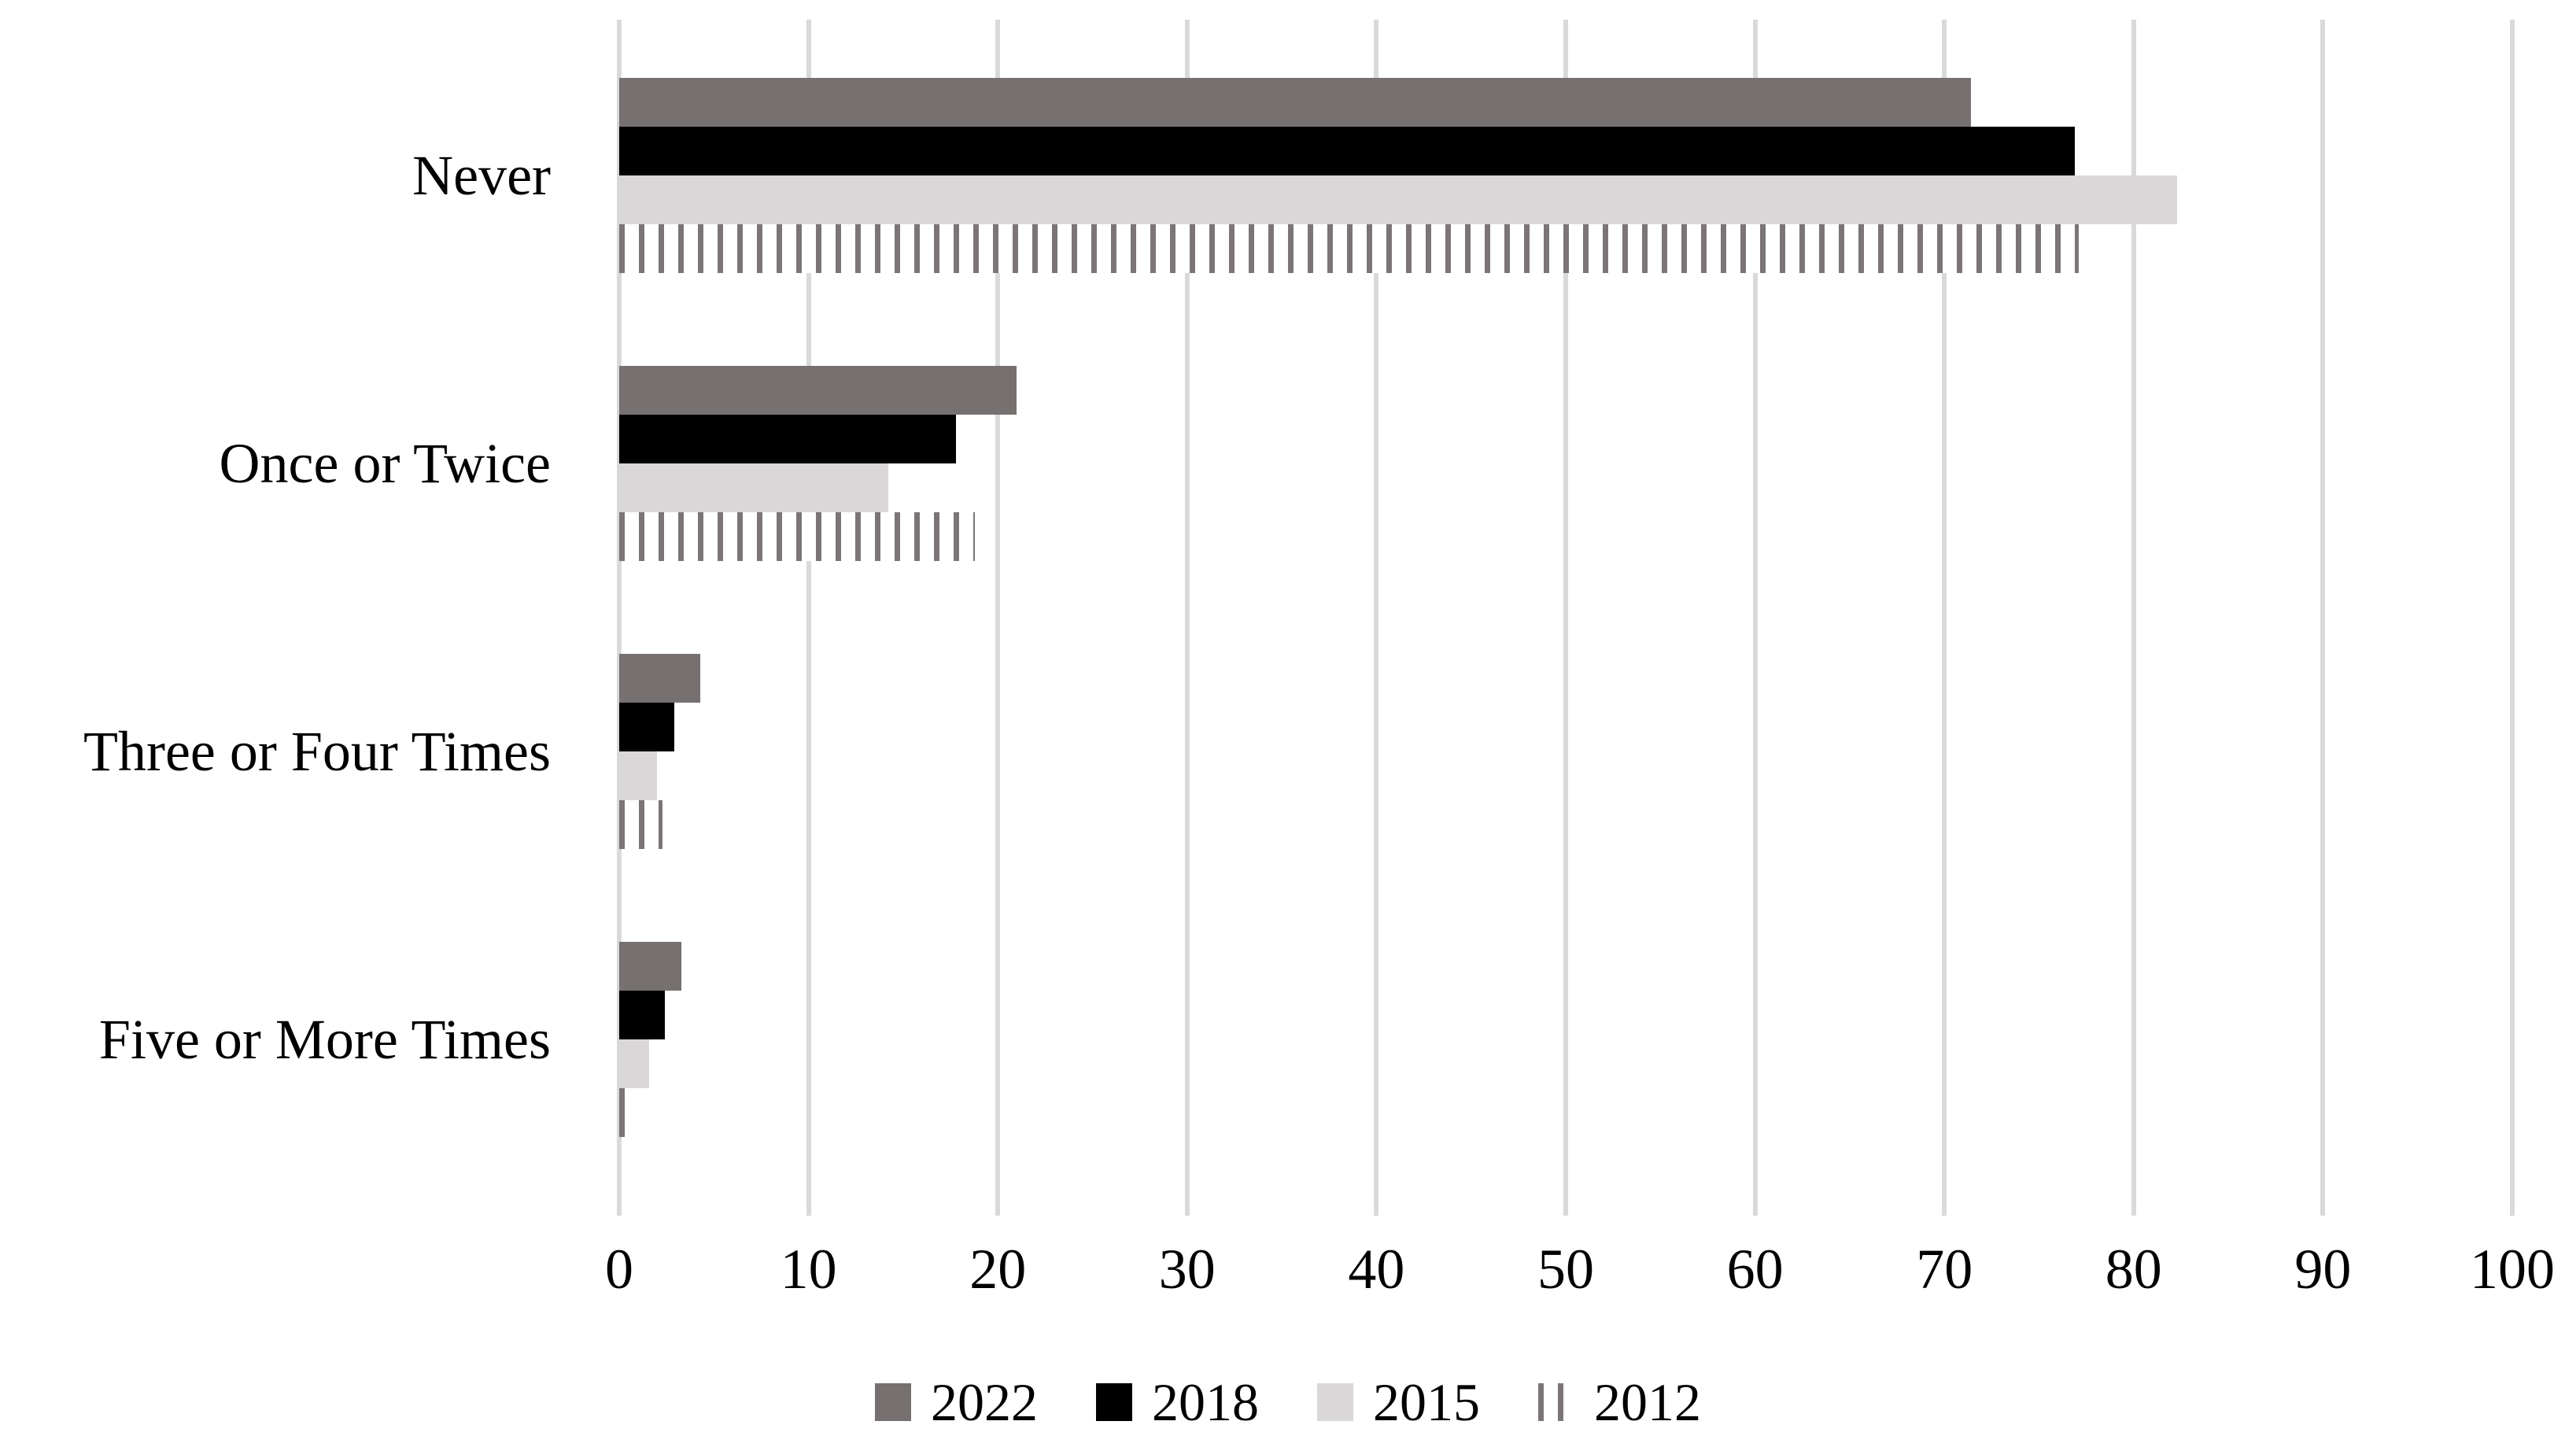  What do you see at coordinates (818, 390) in the screenshot?
I see `bar-2022-once-or-twice` at bounding box center [818, 390].